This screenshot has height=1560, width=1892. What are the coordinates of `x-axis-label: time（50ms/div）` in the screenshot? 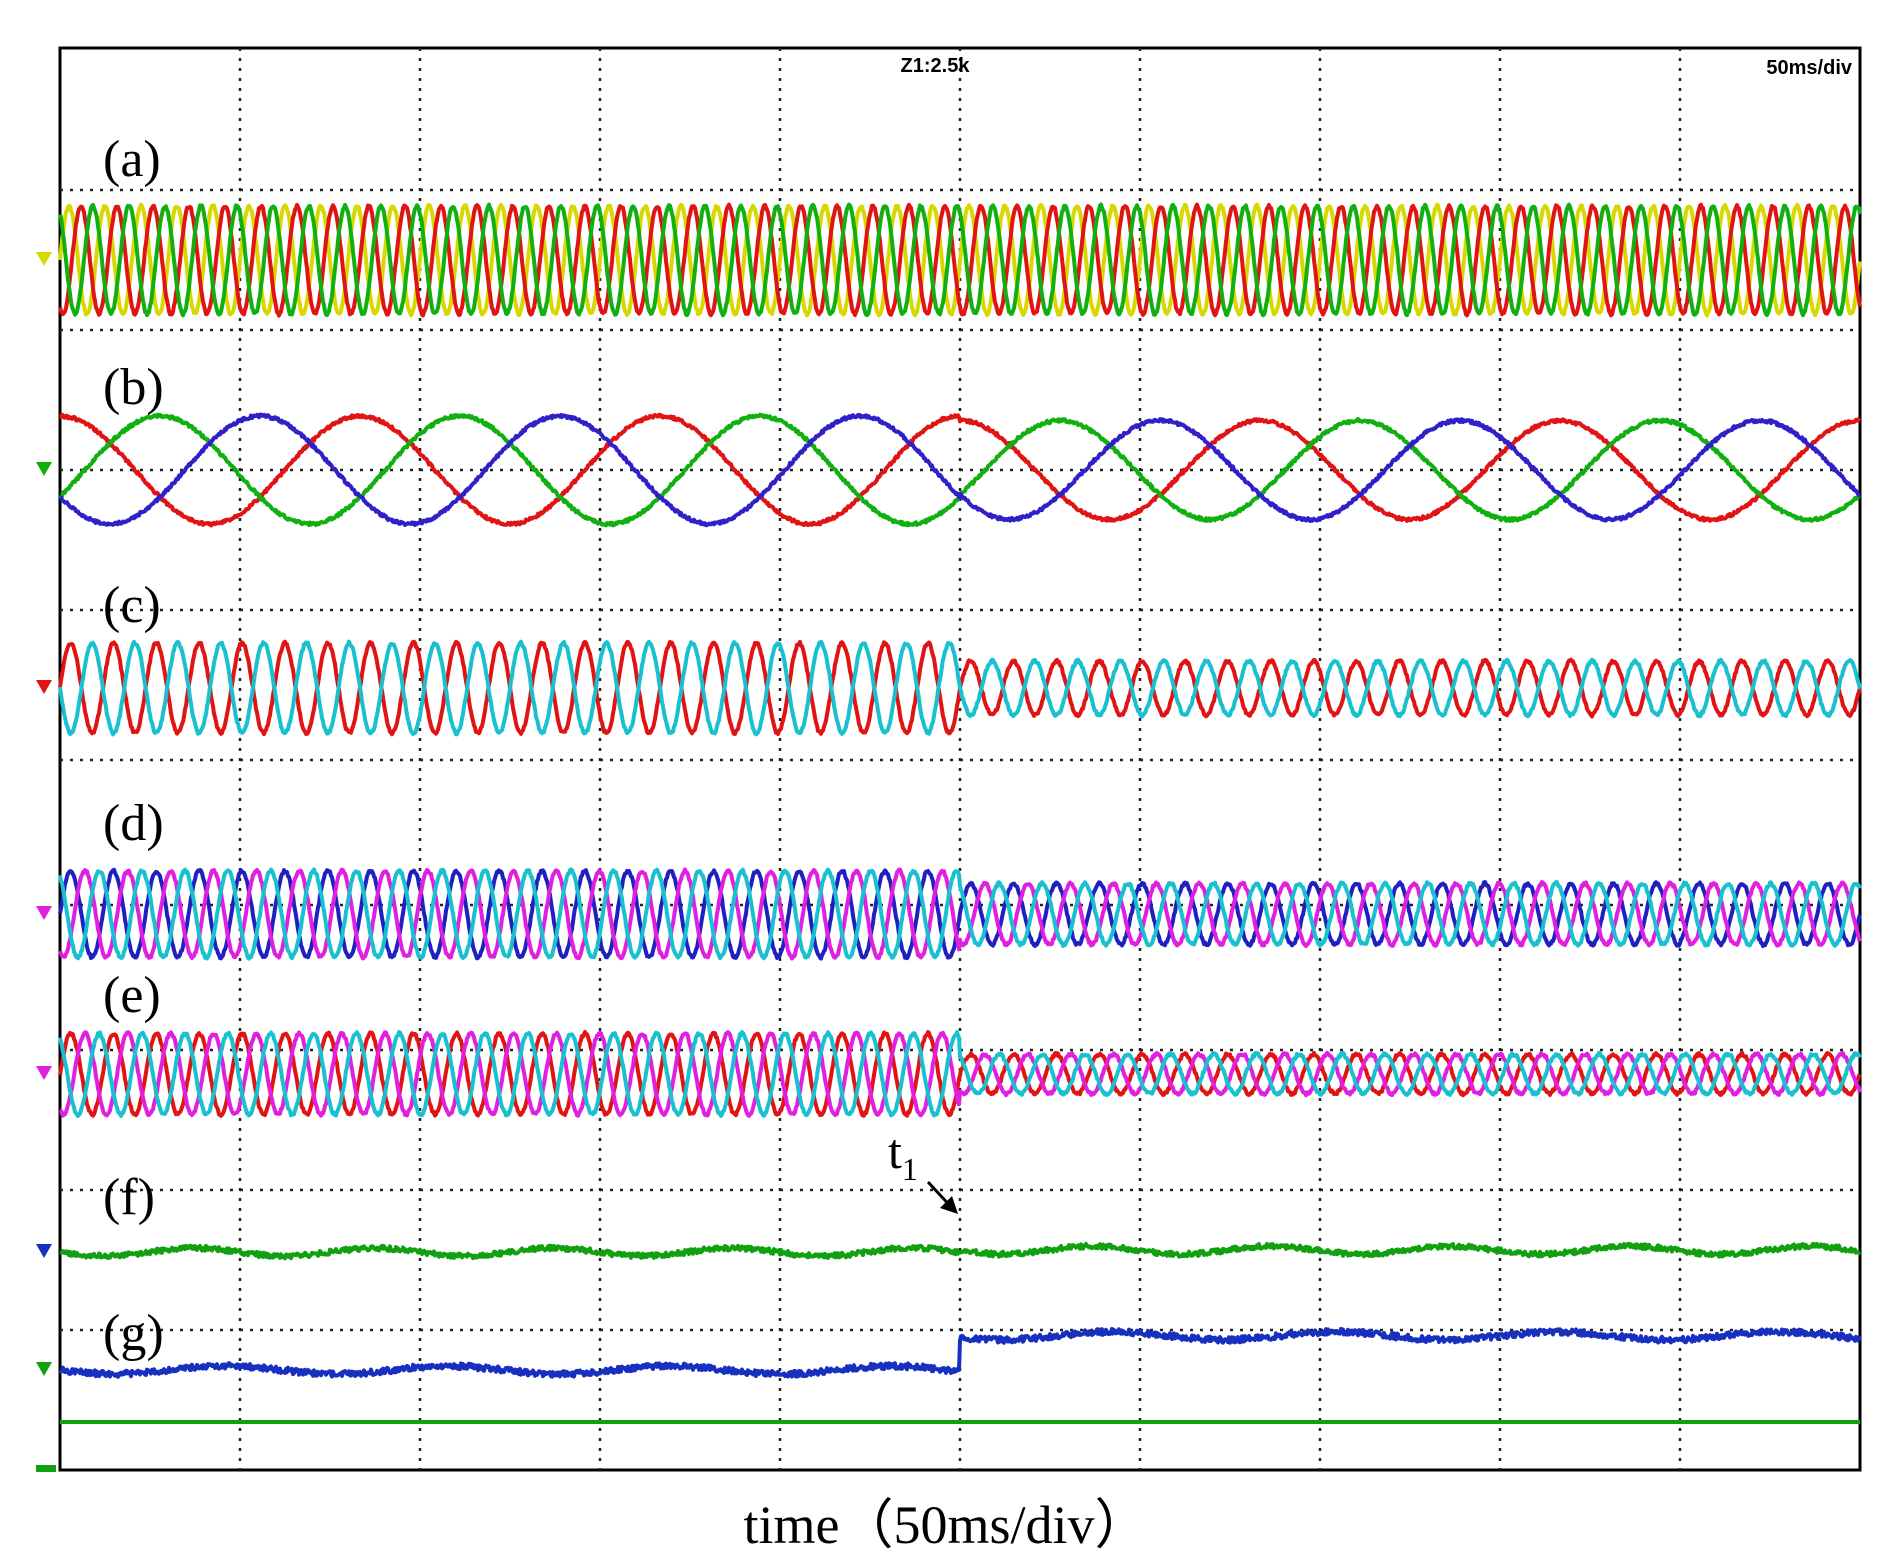 It's located at (946, 1525).